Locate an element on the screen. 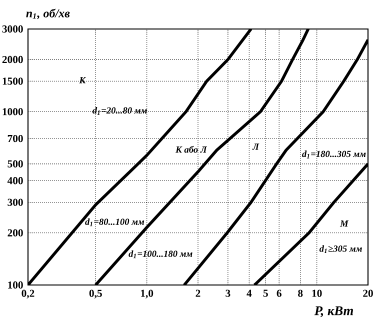 The image size is (378, 325). x-tick-label: 10 is located at coordinates (317, 293).